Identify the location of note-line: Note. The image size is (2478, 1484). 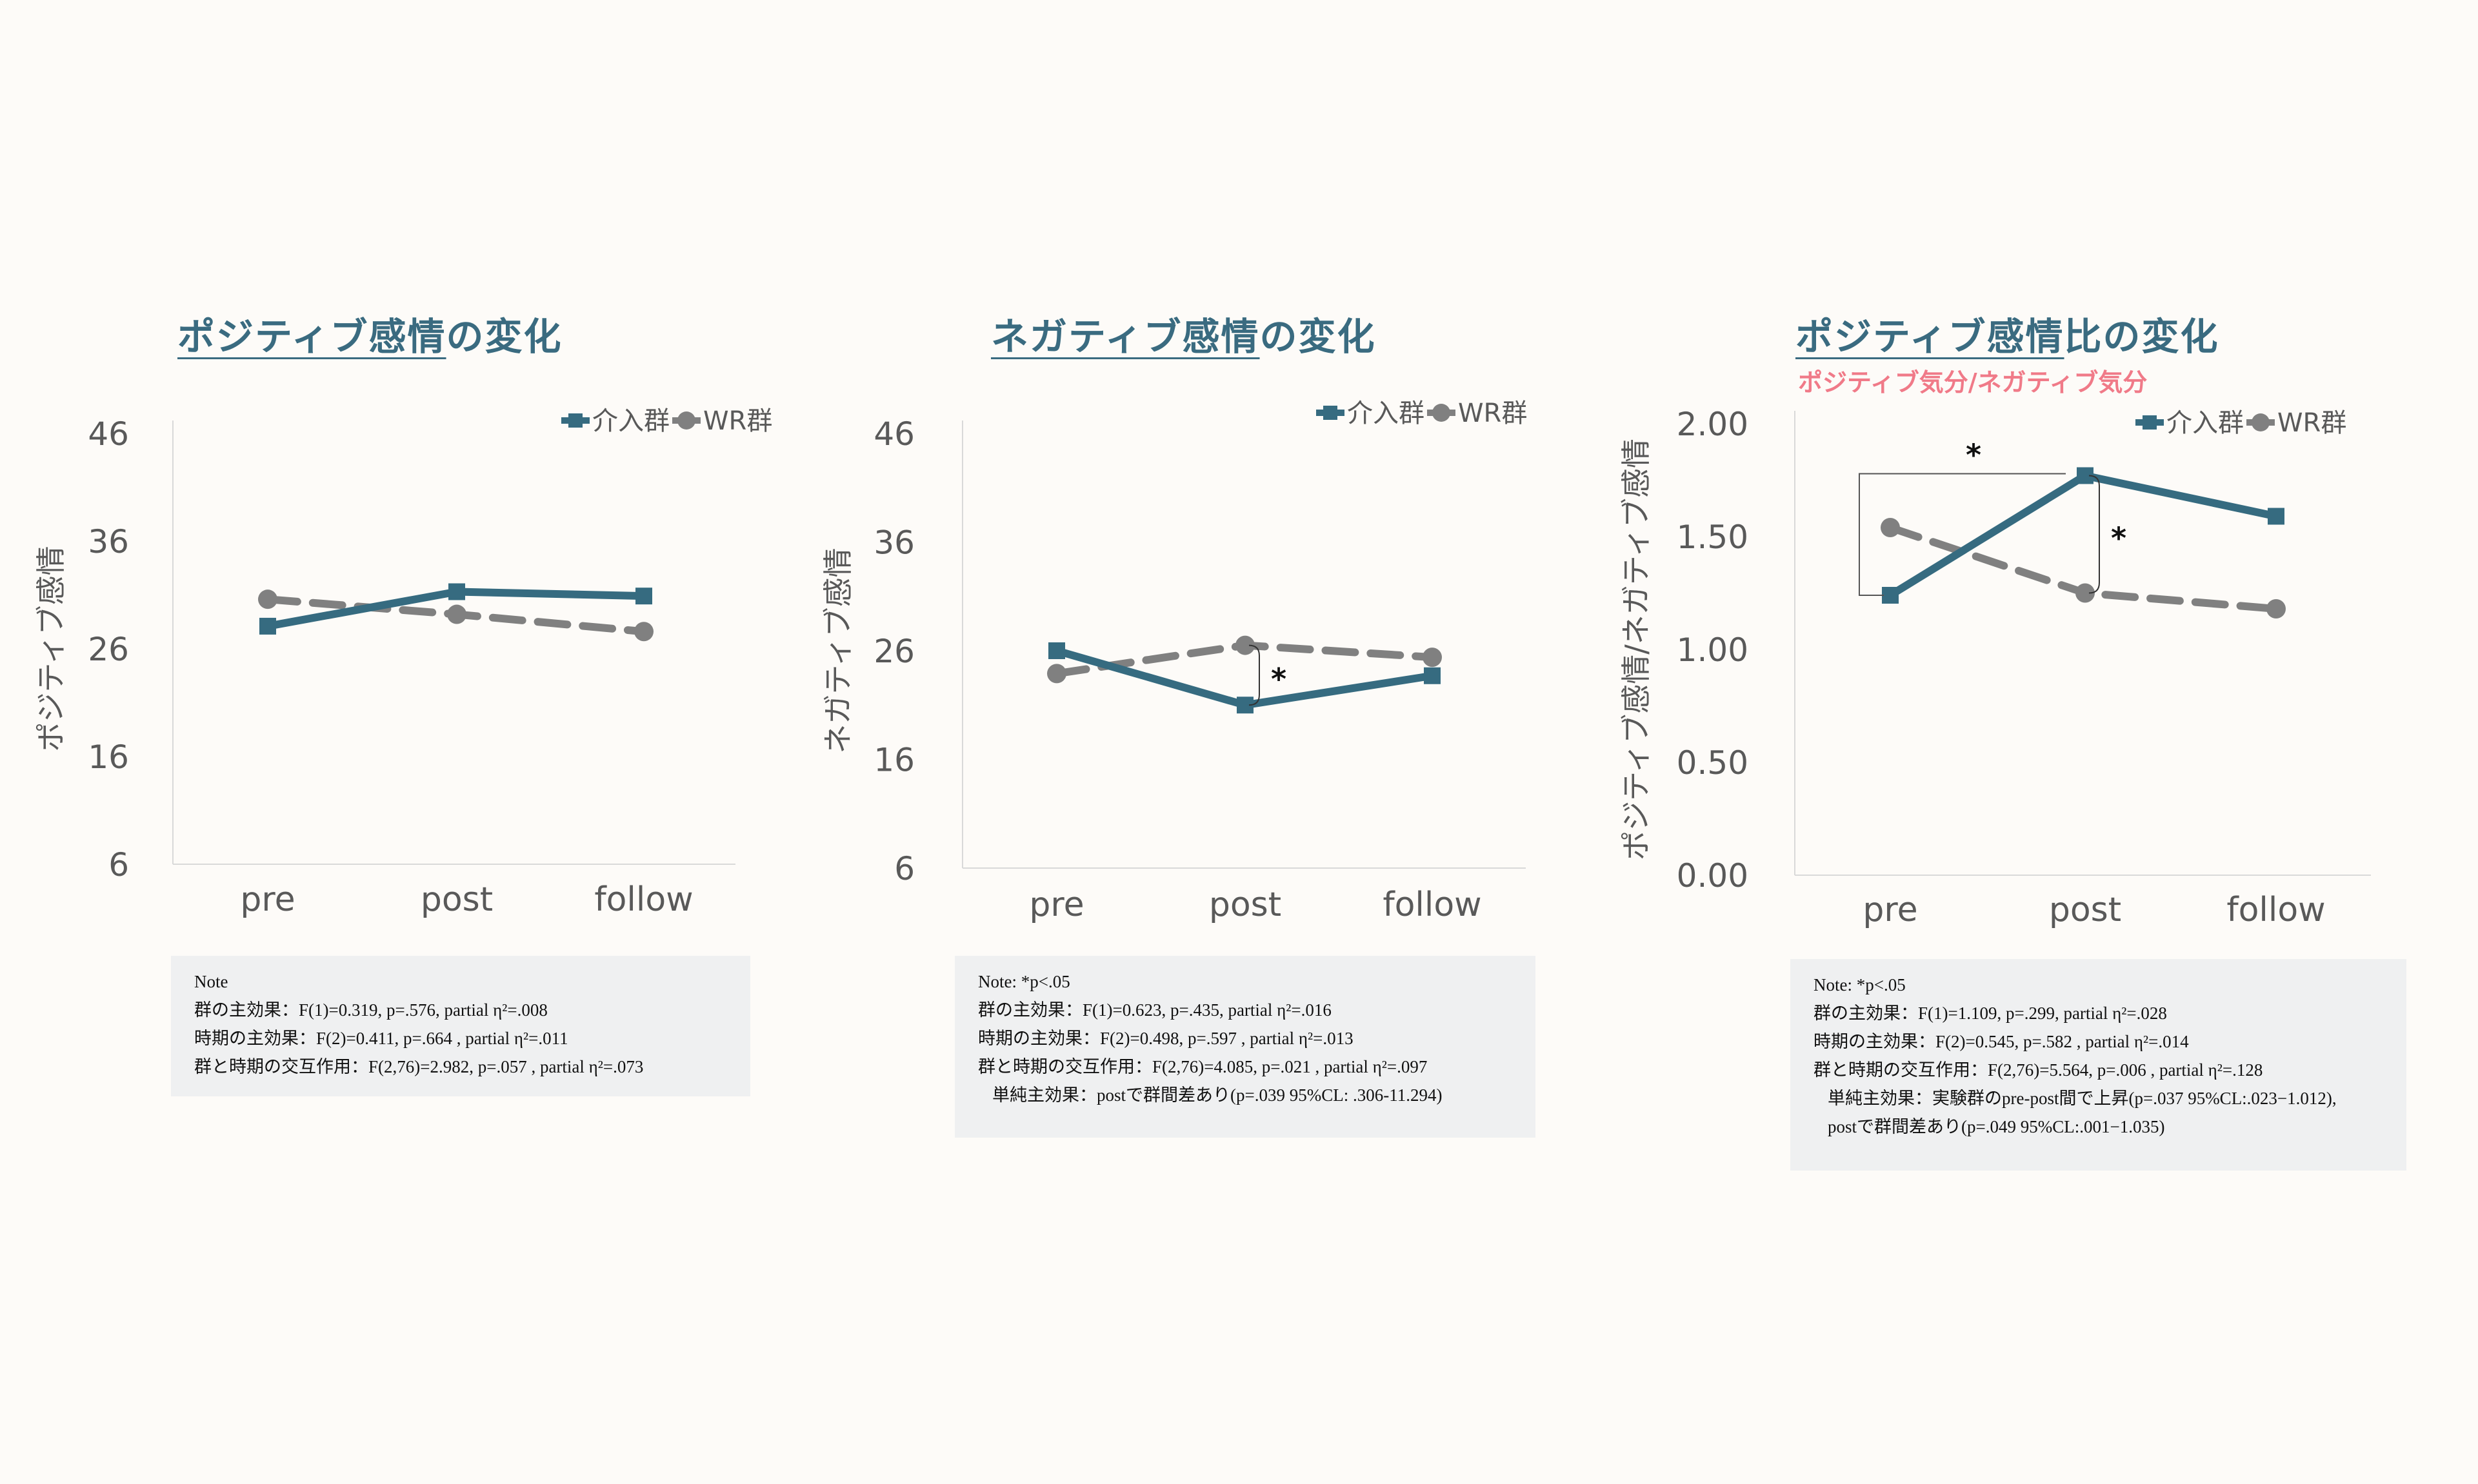
(211, 981).